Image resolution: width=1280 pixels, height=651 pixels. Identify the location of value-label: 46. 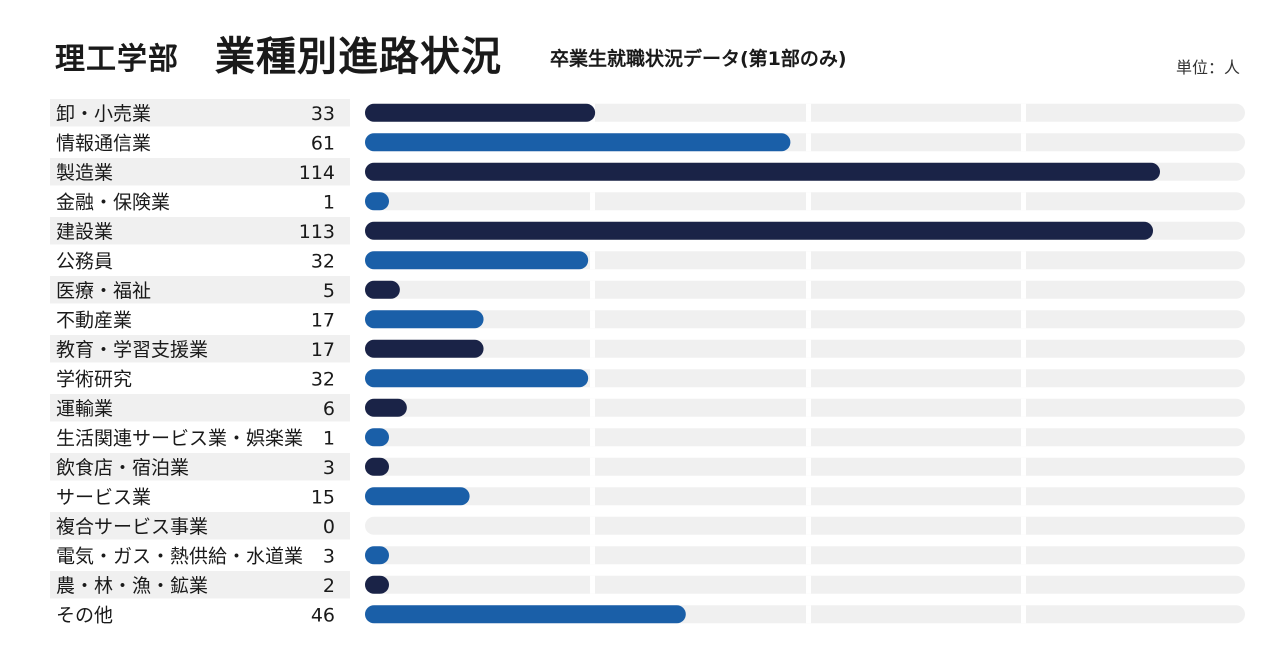
(323, 615).